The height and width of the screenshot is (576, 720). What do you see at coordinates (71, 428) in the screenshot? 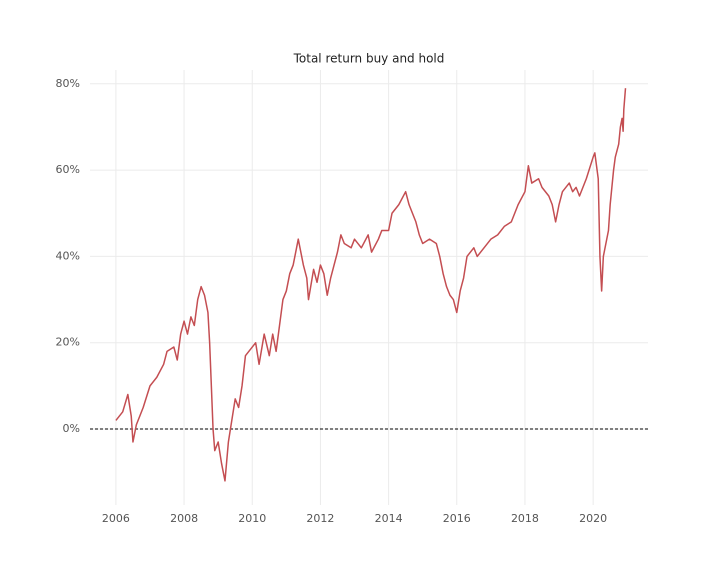
I see `y-tick-label: 0%` at bounding box center [71, 428].